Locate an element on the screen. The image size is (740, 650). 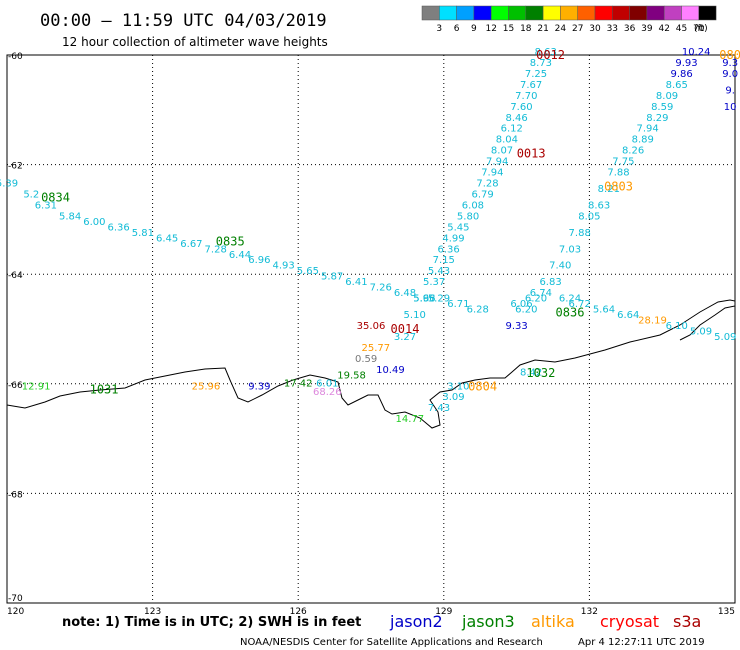
swh-value-label: 10.24 is located at coordinates (696, 52).